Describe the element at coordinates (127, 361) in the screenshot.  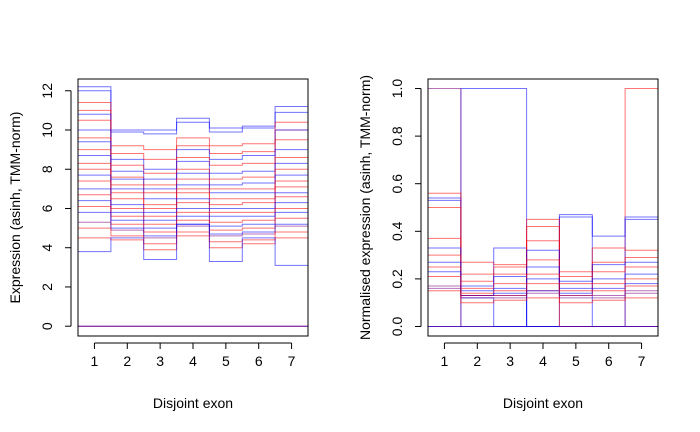
I see `left-x-tick-label-2: 2` at that location.